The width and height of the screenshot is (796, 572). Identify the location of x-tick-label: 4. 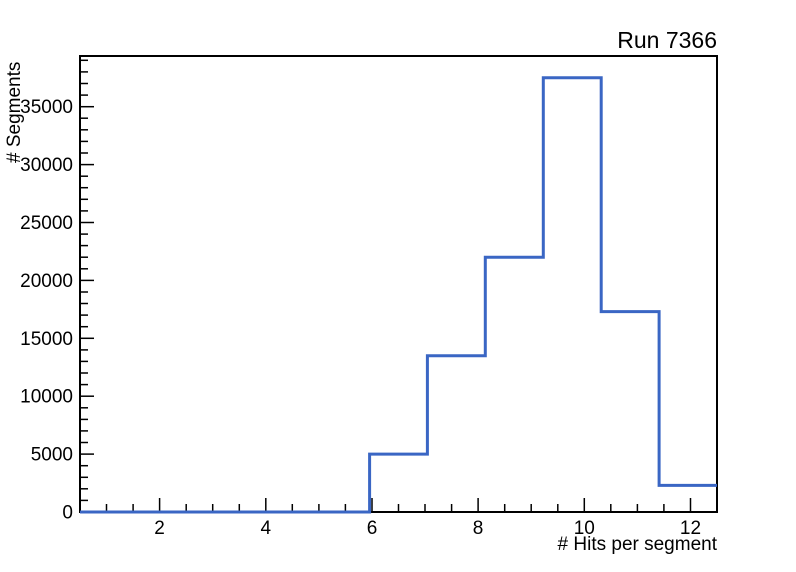
(266, 528).